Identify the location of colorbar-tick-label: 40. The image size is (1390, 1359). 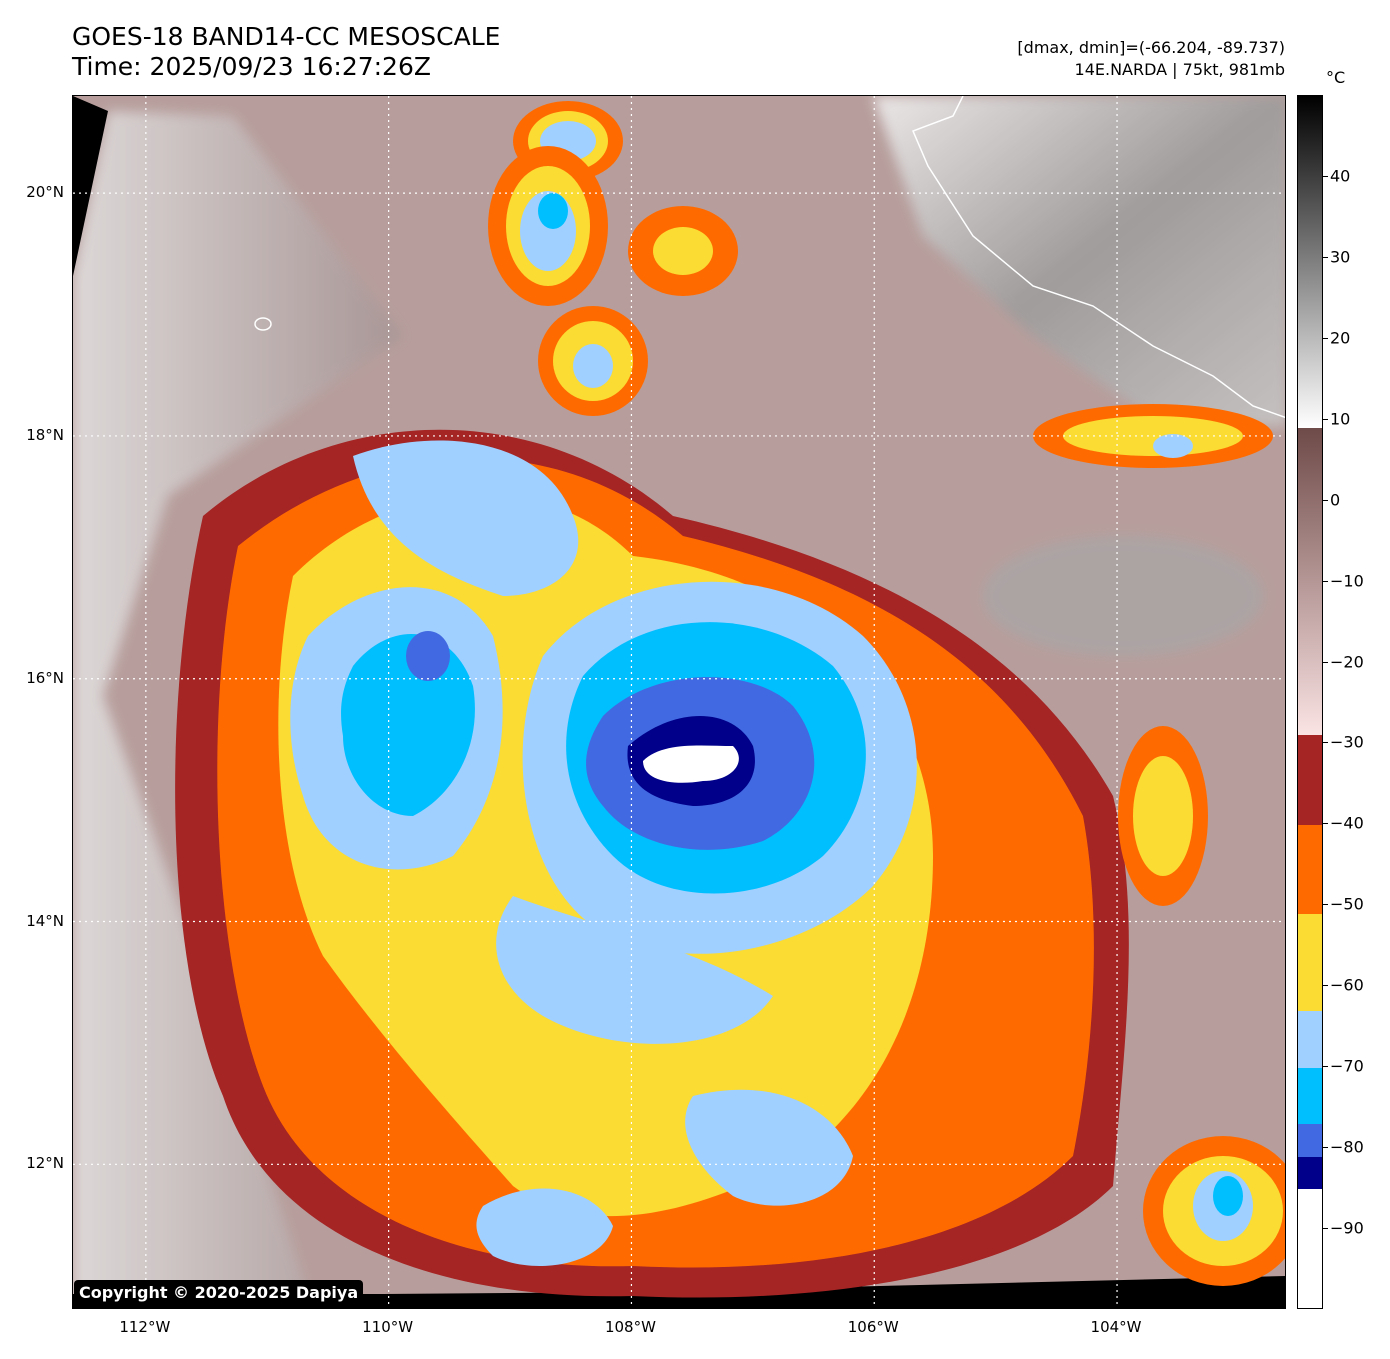
(1340, 176).